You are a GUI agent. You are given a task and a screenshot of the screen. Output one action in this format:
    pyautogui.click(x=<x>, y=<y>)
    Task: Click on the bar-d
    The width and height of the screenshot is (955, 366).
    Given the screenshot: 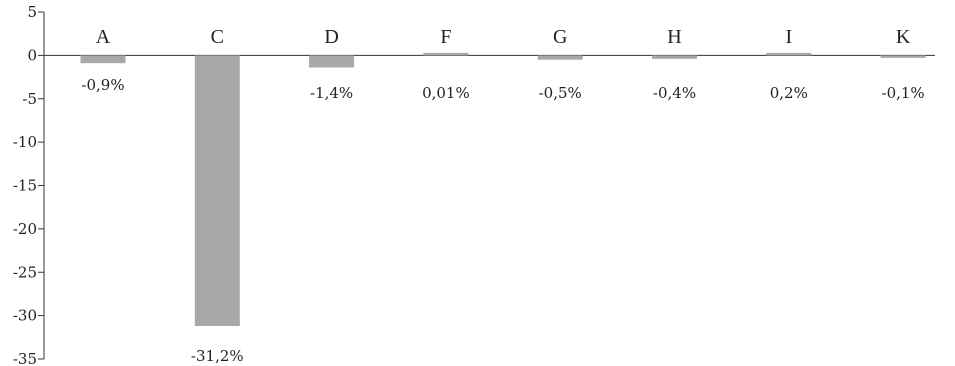 What is the action you would take?
    pyautogui.click(x=332, y=61)
    